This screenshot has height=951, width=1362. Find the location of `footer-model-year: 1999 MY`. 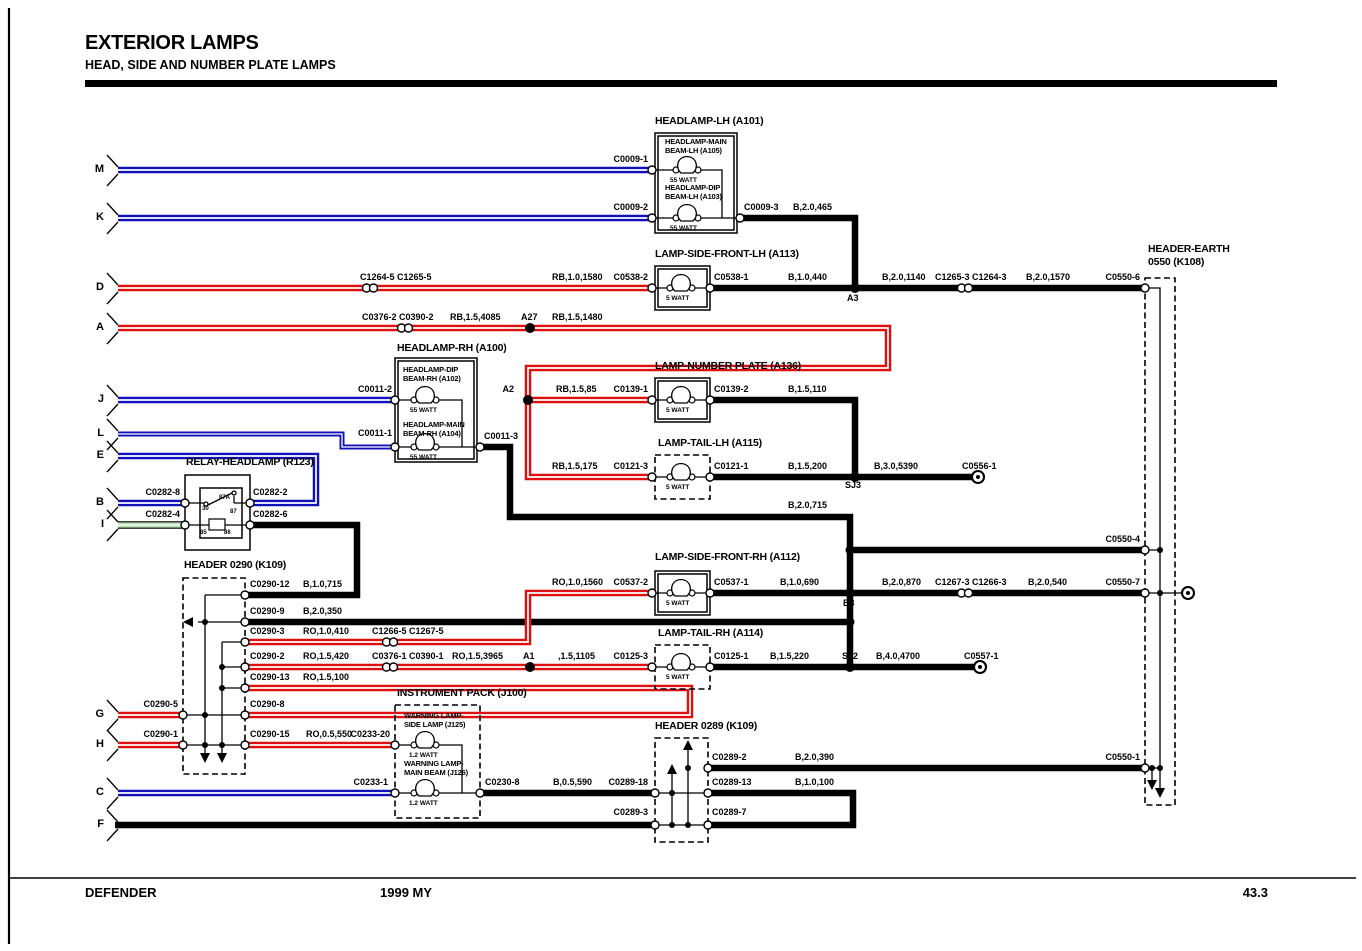

footer-model-year: 1999 MY is located at coordinates (406, 892).